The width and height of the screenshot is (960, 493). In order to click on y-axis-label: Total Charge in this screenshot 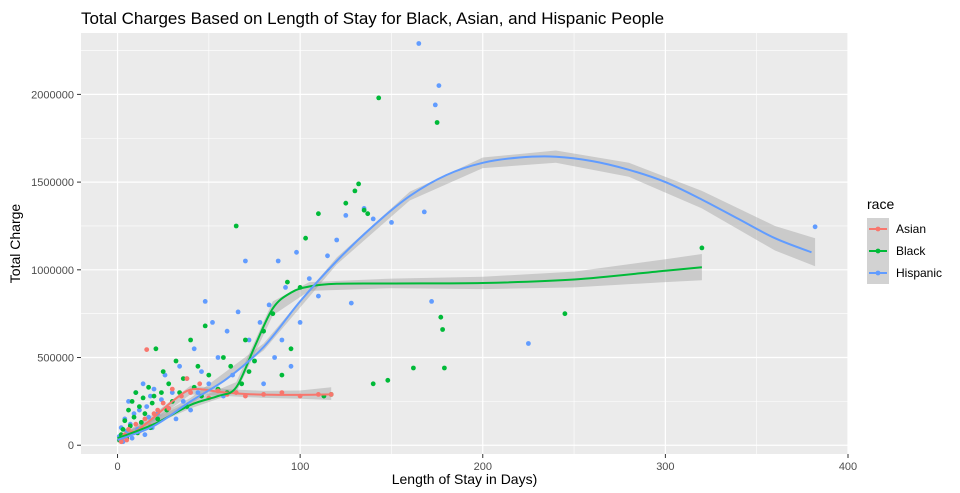, I will do `click(15, 244)`.